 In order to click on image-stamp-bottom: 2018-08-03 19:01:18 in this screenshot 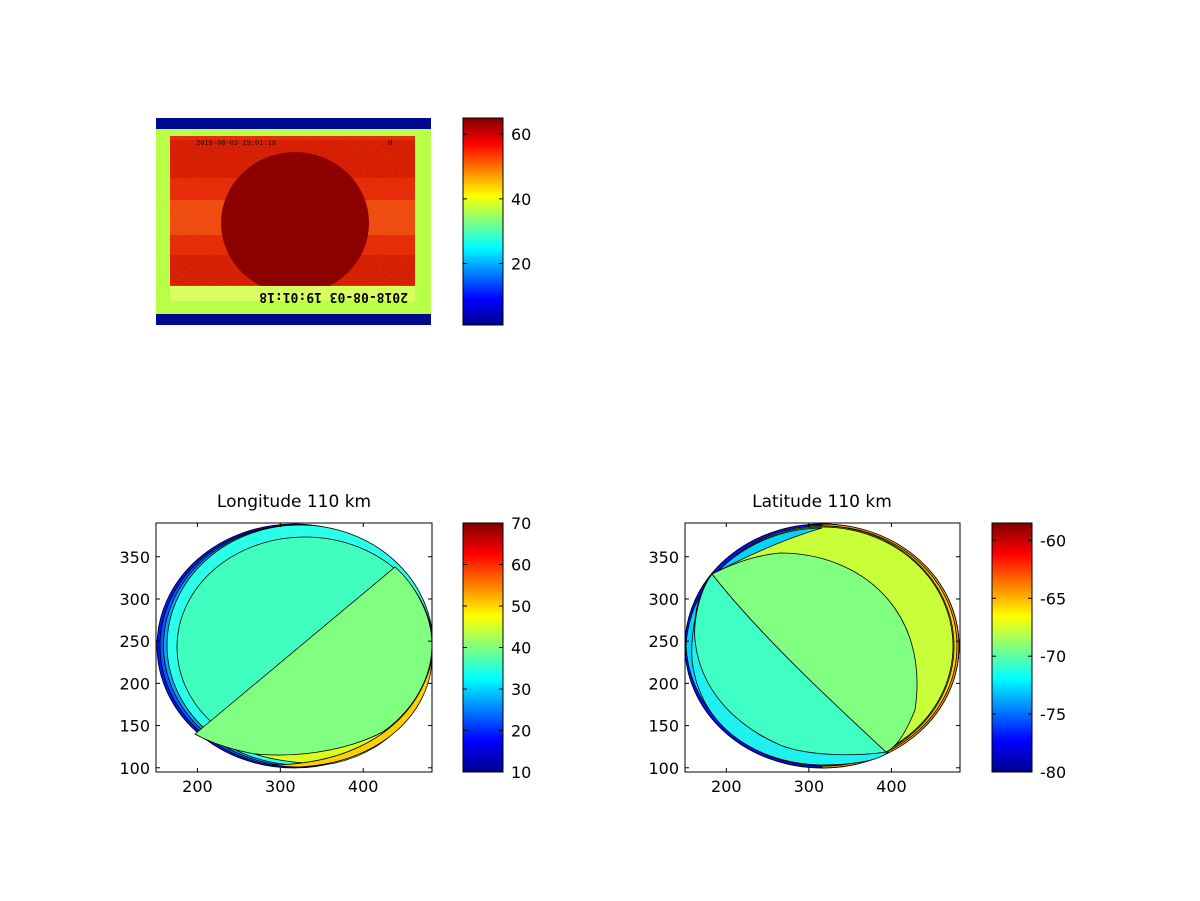, I will do `click(333, 296)`.